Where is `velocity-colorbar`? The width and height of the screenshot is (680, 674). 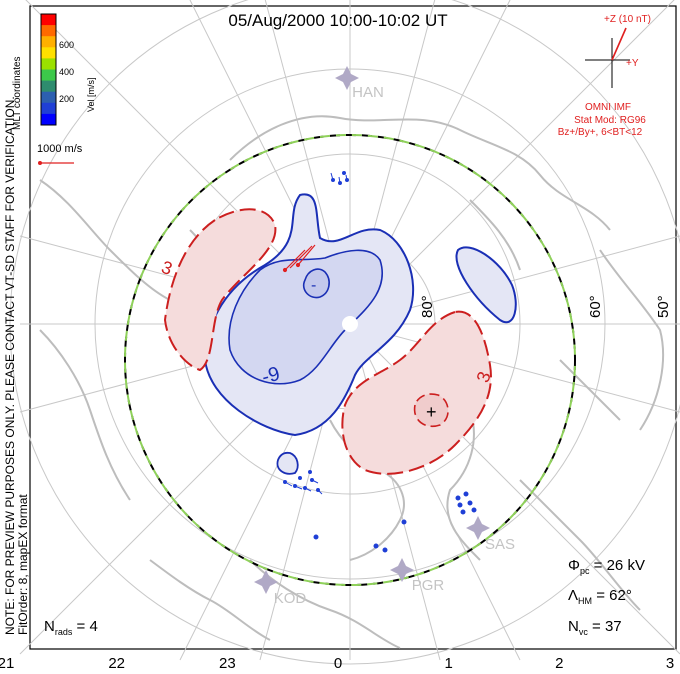 velocity-colorbar is located at coordinates (48, 70).